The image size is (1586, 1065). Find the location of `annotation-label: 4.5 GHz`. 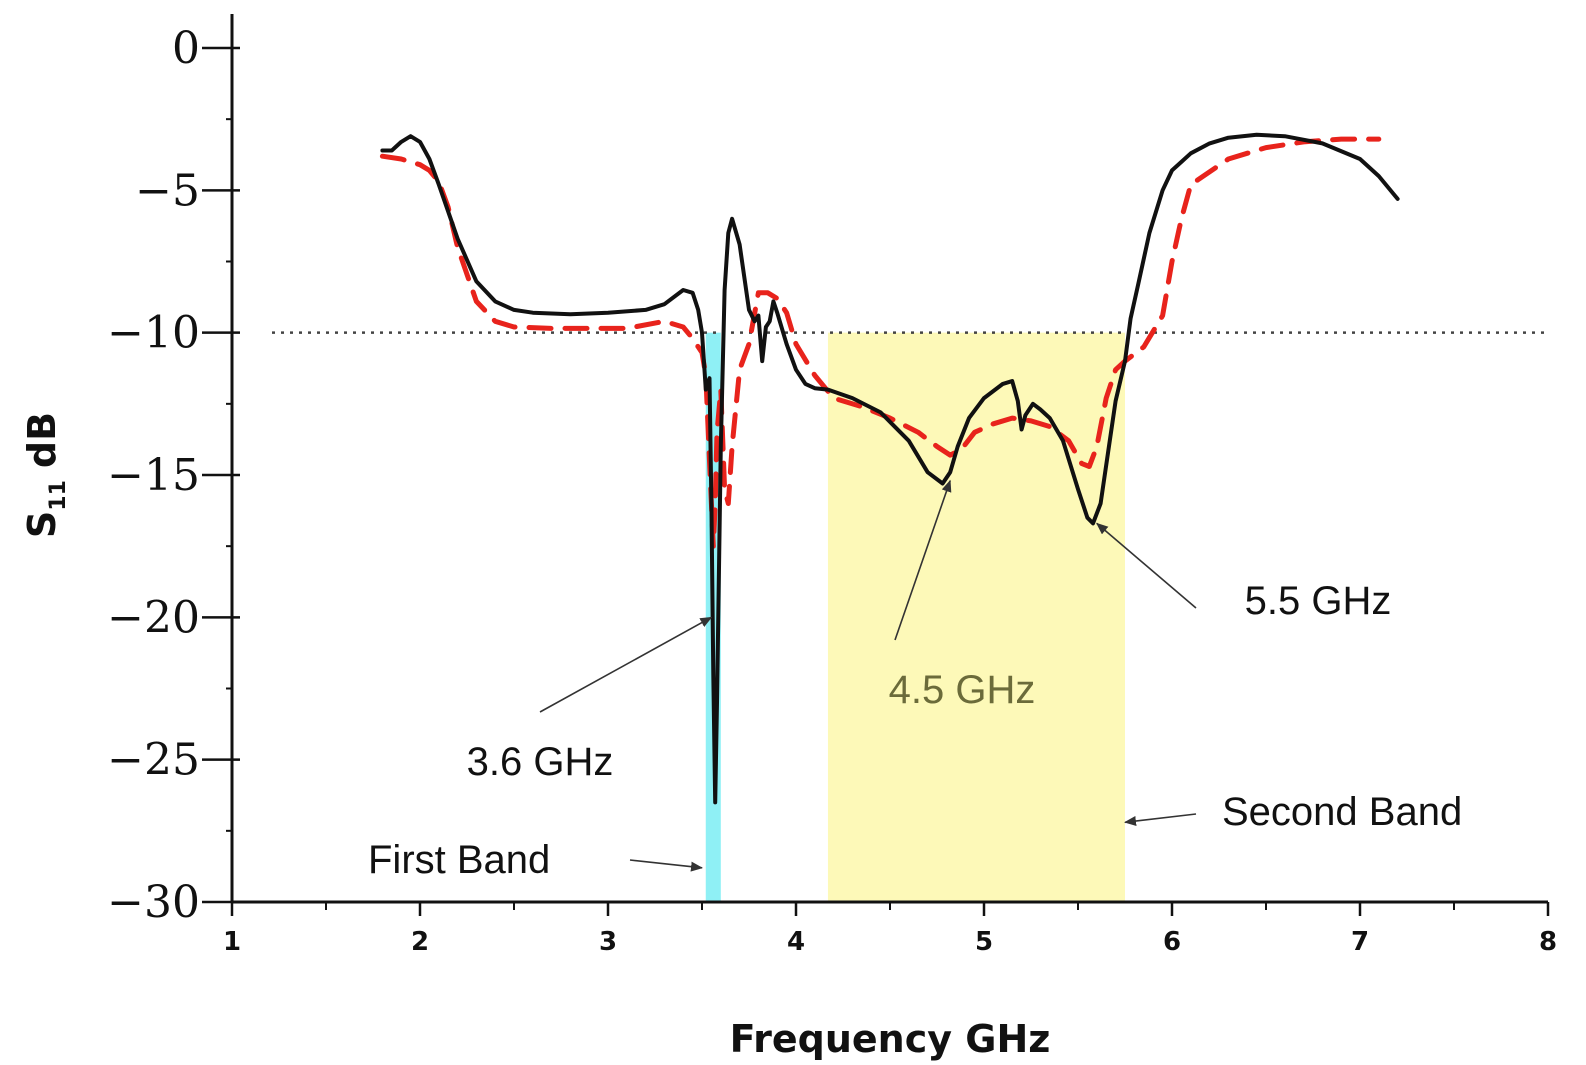

annotation-label: 4.5 GHz is located at coordinates (962, 690).